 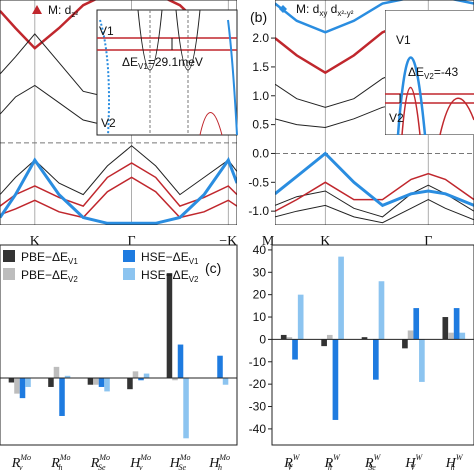 What do you see at coordinates (260, 38) in the screenshot?
I see `y-tick-label: 2.0` at bounding box center [260, 38].